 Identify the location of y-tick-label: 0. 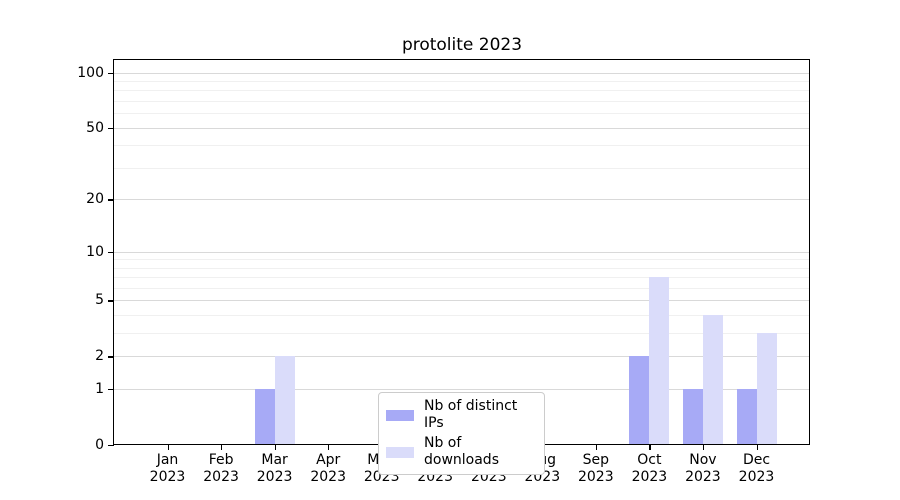
(99, 445).